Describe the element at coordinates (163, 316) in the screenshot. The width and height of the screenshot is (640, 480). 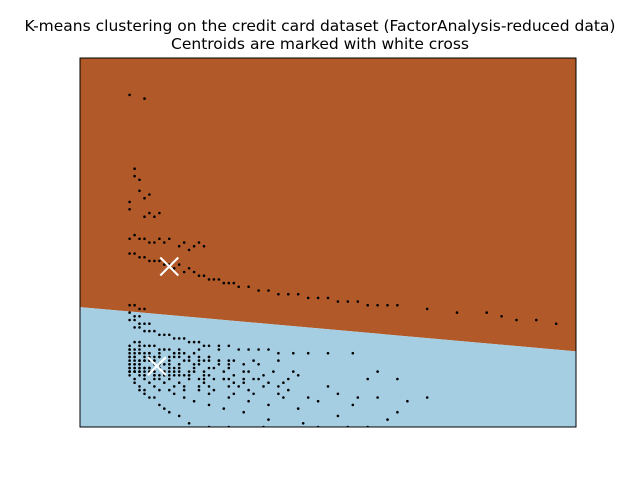
I see `centroids` at that location.